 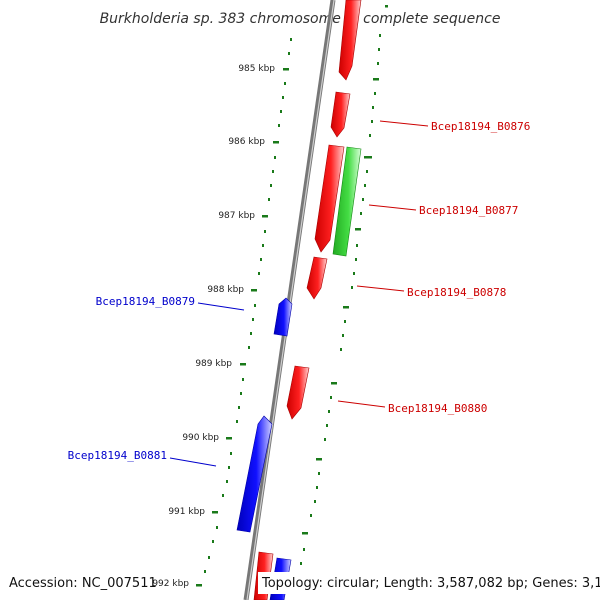 What do you see at coordinates (380, 288) in the screenshot?
I see `leader-line-b0878` at bounding box center [380, 288].